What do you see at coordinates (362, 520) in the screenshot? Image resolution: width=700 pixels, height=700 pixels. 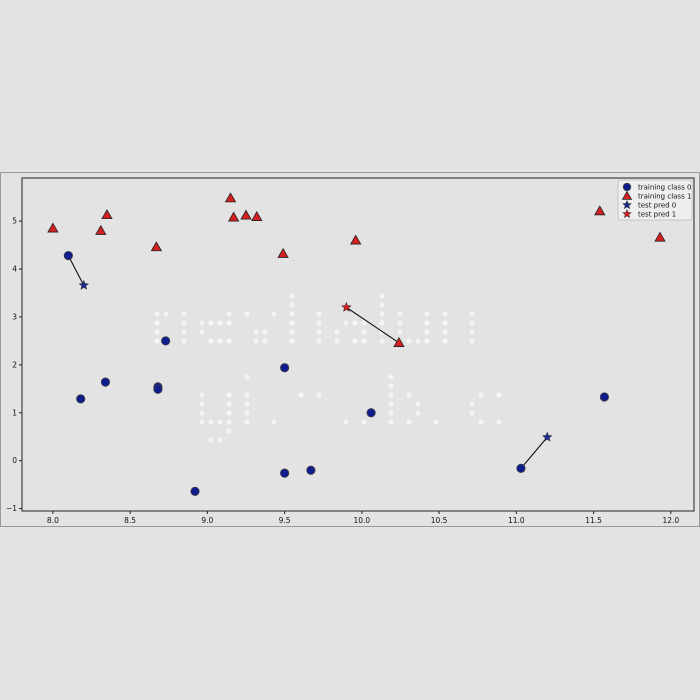 I see `x-tick-label: 10.0` at bounding box center [362, 520].